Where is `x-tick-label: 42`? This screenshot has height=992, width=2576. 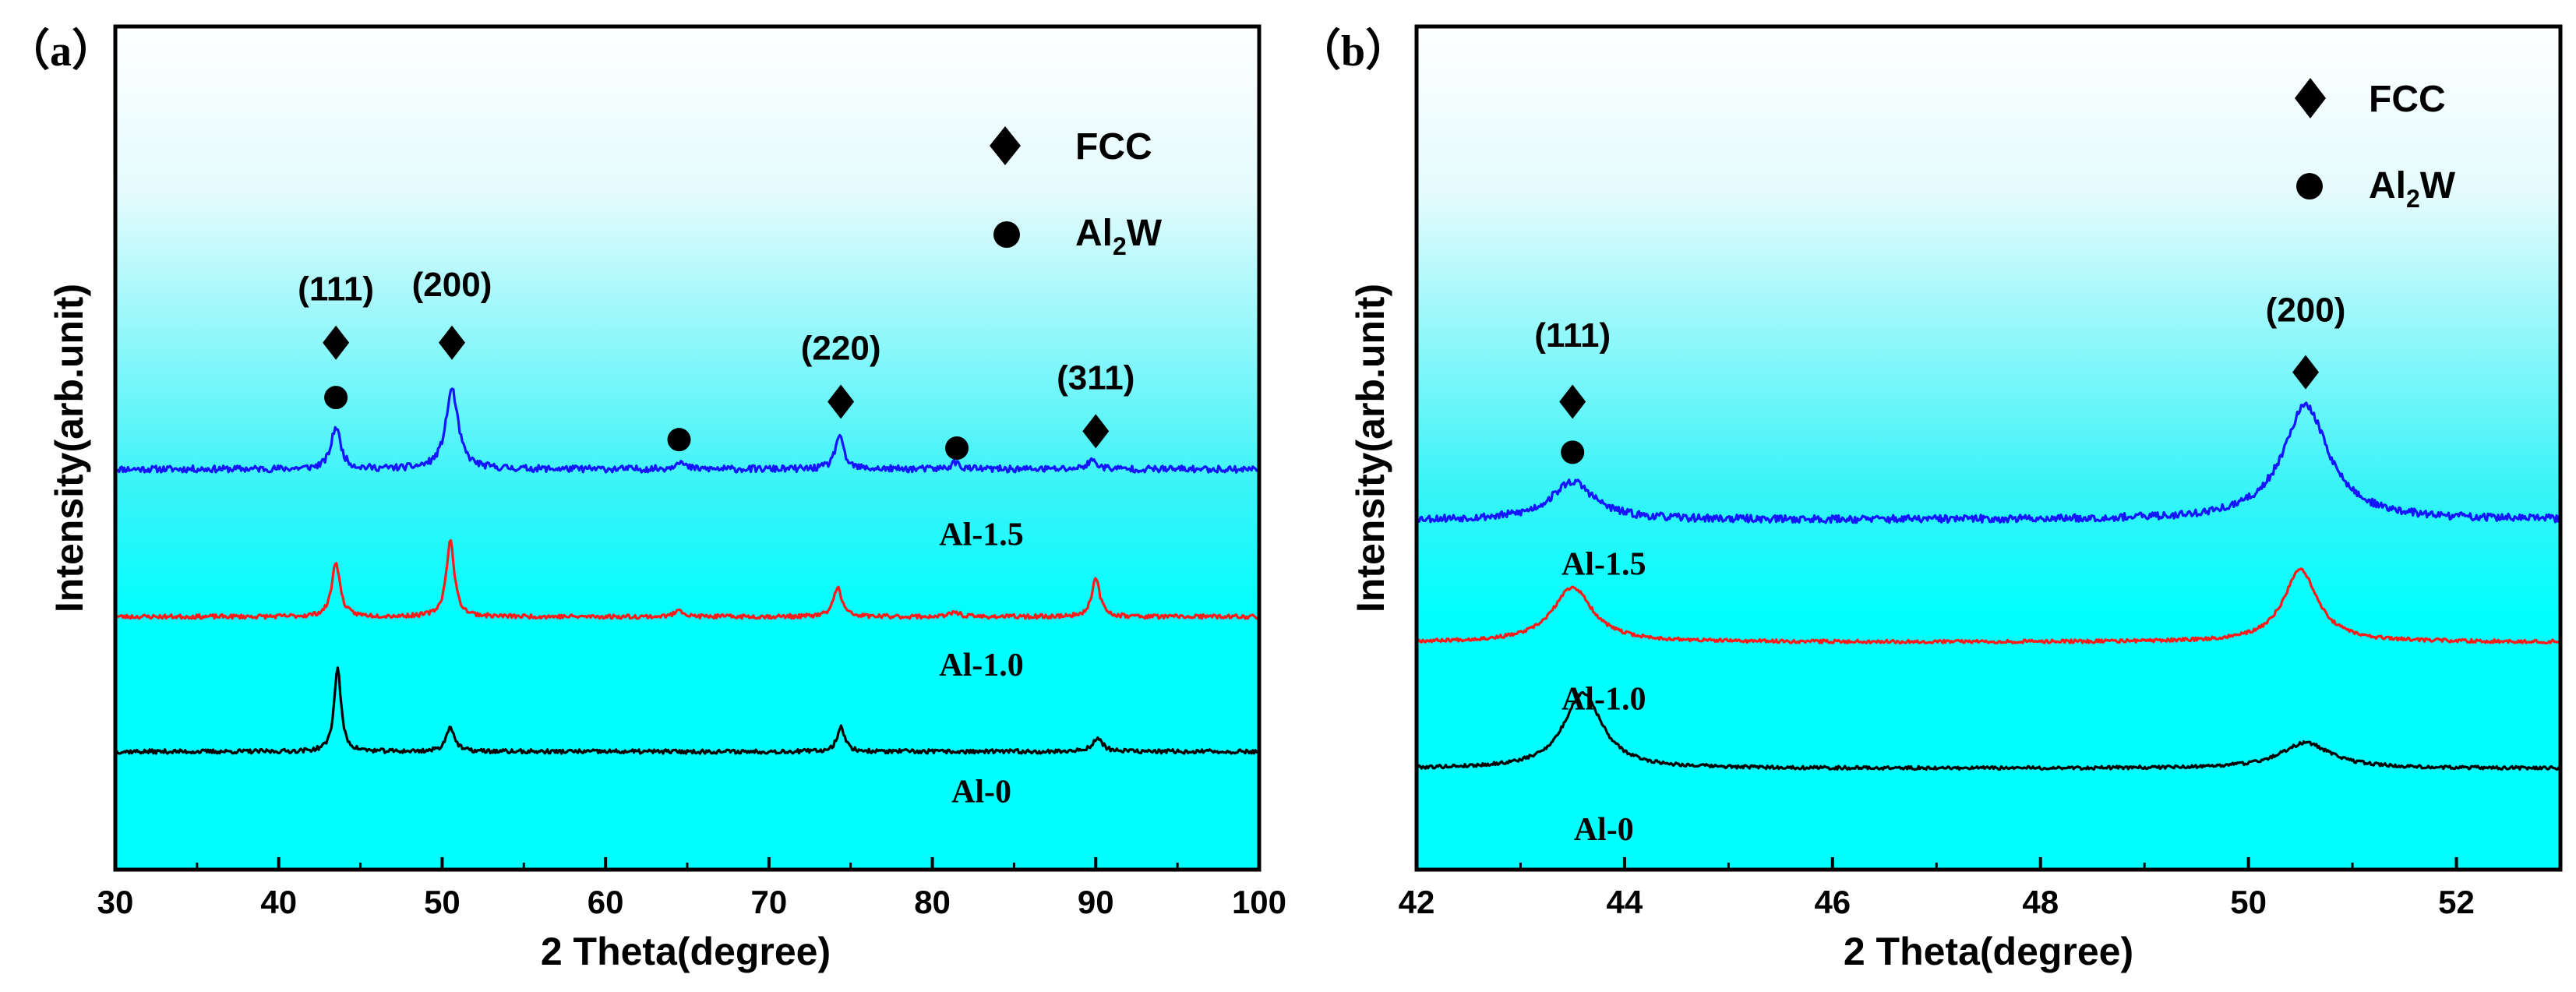
x-tick-label: 42 is located at coordinates (1417, 902).